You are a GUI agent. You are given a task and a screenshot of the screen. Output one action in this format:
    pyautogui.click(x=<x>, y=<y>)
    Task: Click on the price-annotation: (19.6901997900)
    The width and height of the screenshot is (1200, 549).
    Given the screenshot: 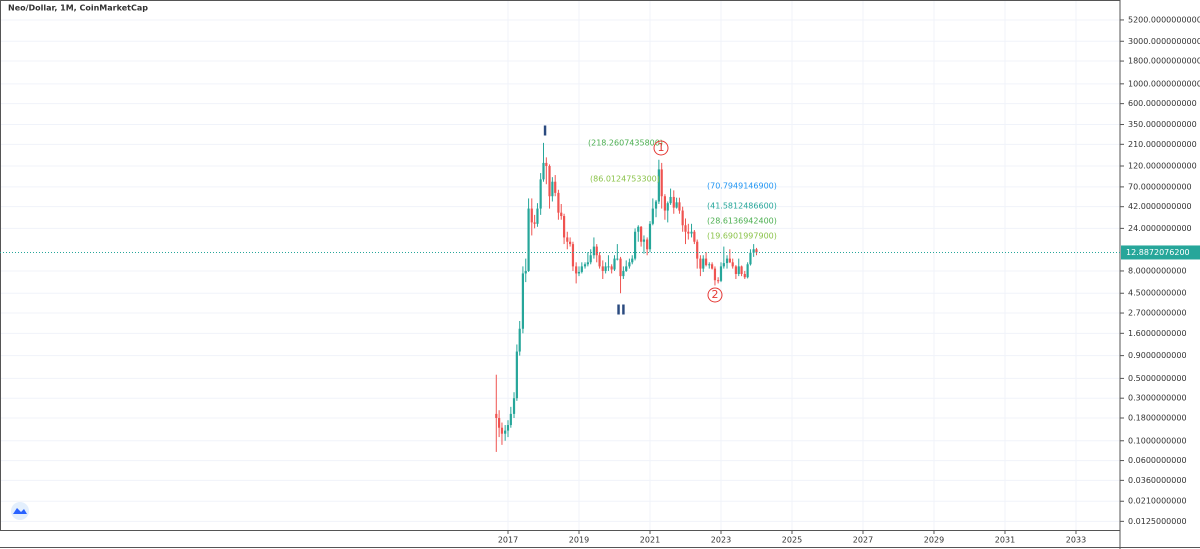 What is the action you would take?
    pyautogui.click(x=742, y=236)
    